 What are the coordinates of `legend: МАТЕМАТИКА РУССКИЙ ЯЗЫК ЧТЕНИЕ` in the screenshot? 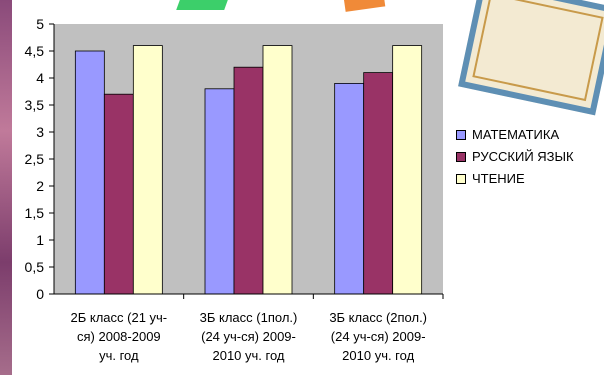 It's located at (515, 157).